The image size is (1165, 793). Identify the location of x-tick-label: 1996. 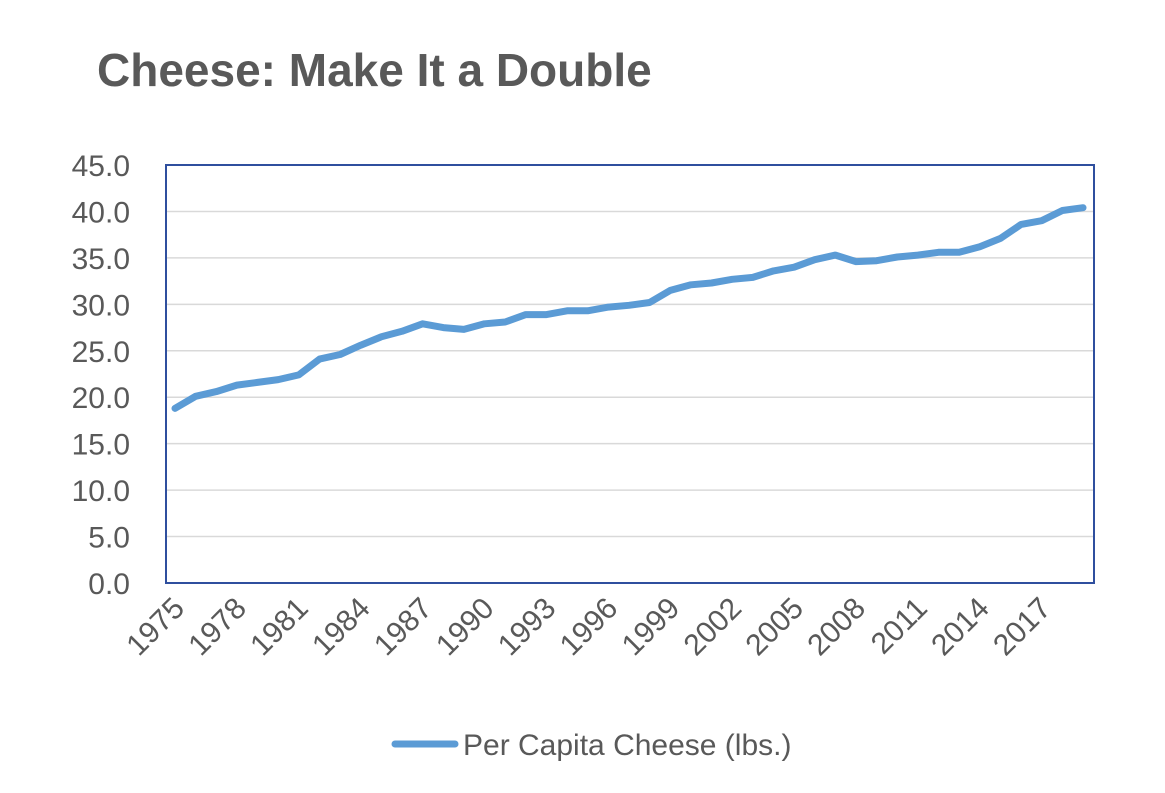
(589, 627).